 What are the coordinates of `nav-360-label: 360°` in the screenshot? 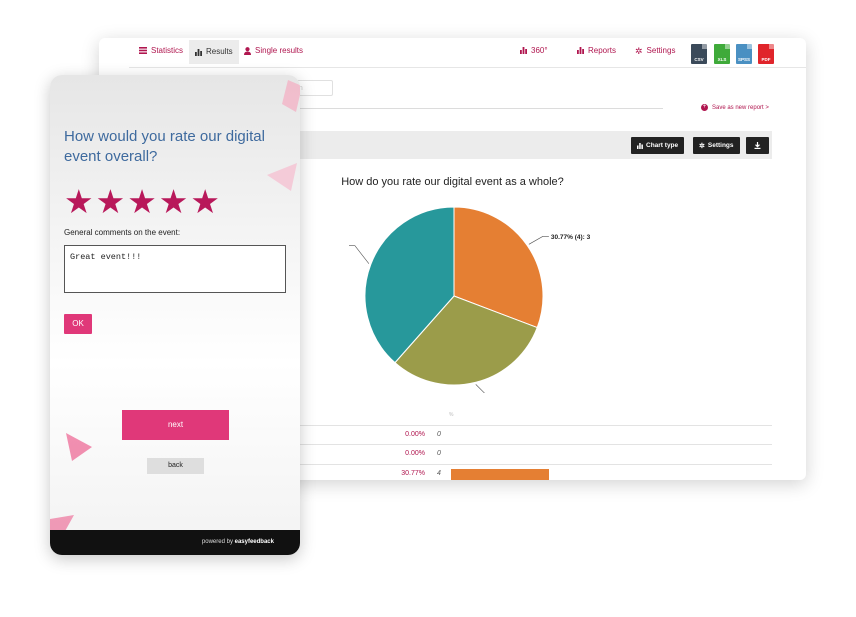 It's located at (539, 50).